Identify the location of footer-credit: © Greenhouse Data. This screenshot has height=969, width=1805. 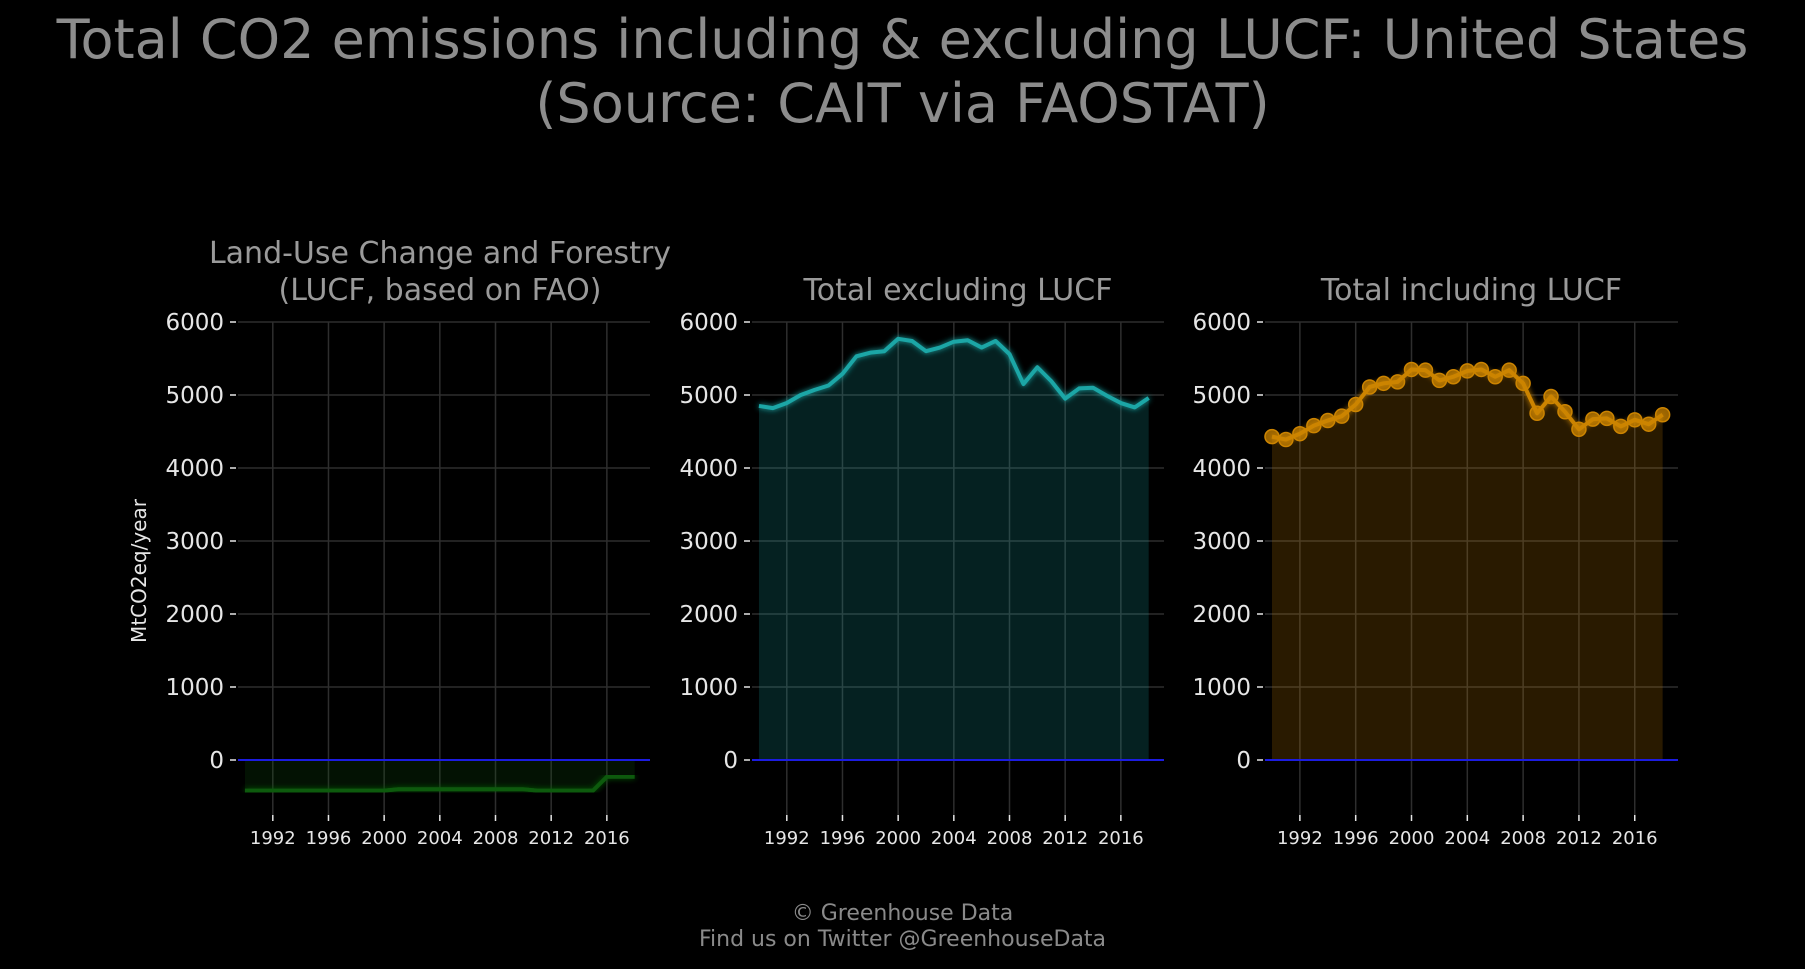
(902, 913).